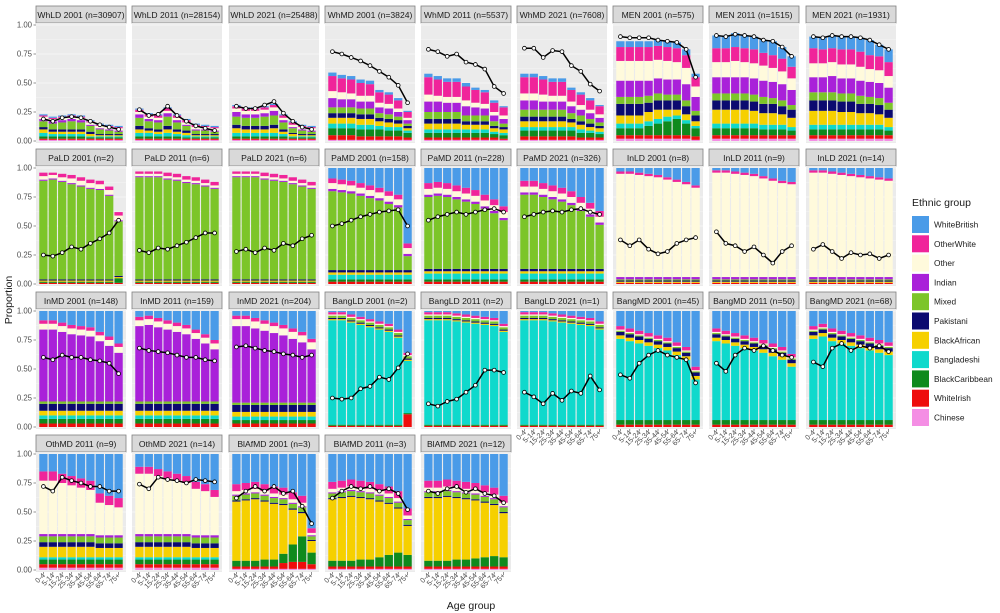 The image size is (1000, 613). Describe the element at coordinates (466, 217) in the screenshot. I see `panel-pamd-2011-n-228: PaMD 2011 (n=228)` at that location.